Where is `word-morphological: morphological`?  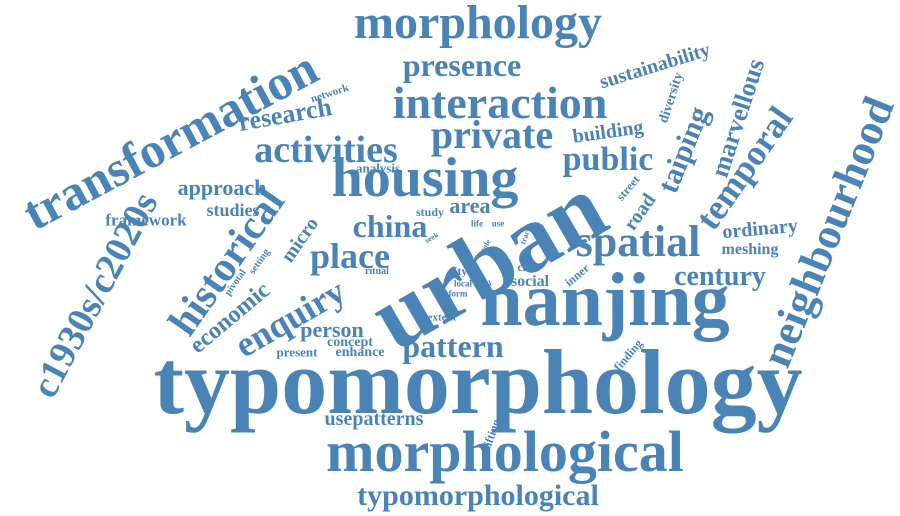
word-morphological: morphological is located at coordinates (505, 451).